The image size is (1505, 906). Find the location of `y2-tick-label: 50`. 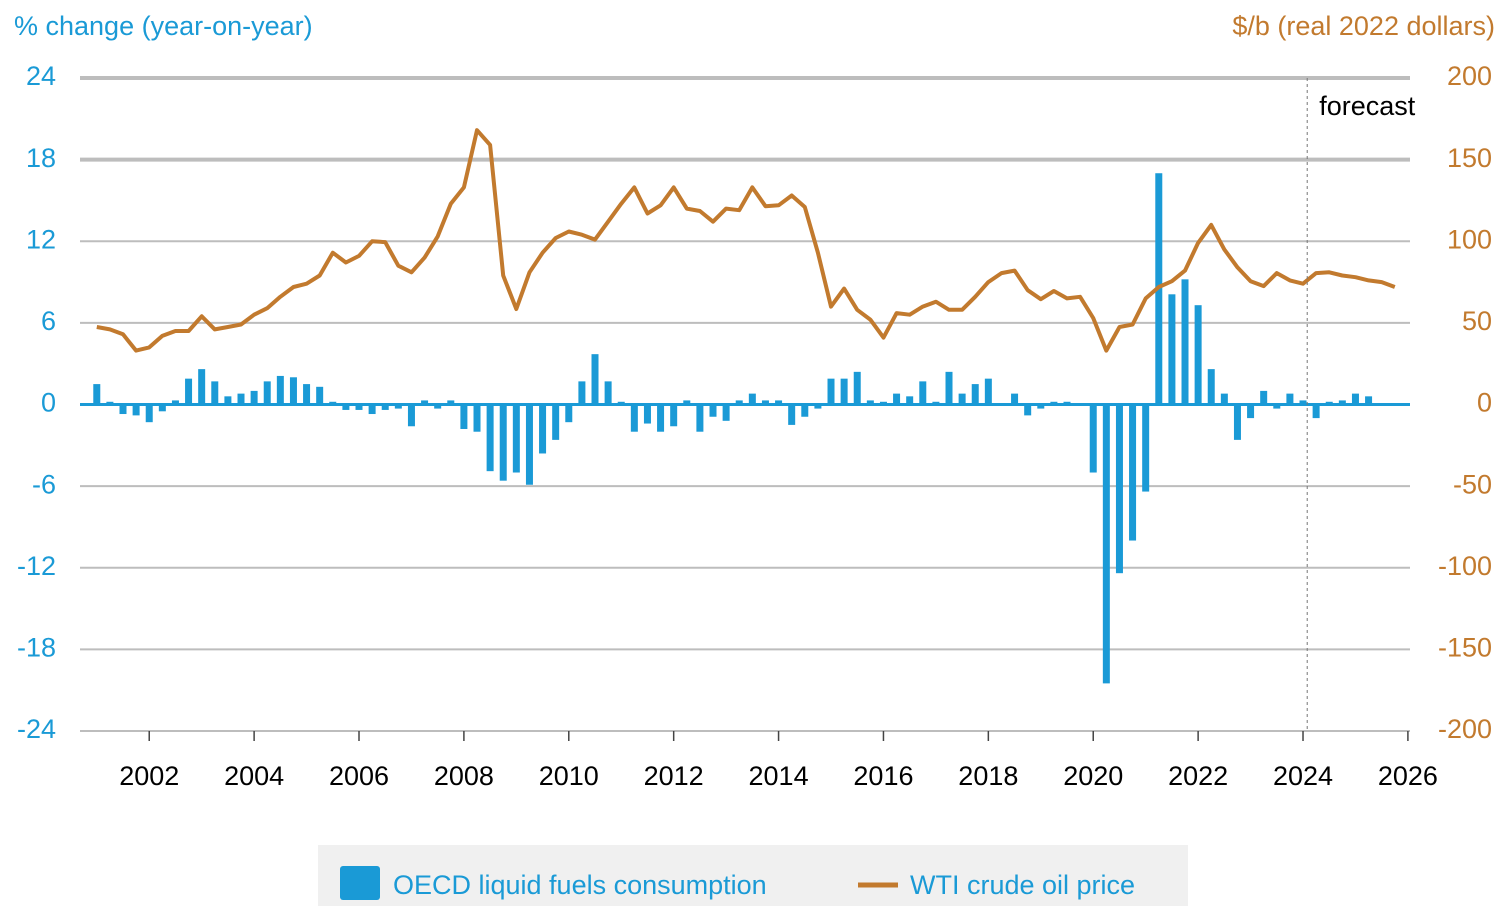

y2-tick-label: 50 is located at coordinates (1477, 321).